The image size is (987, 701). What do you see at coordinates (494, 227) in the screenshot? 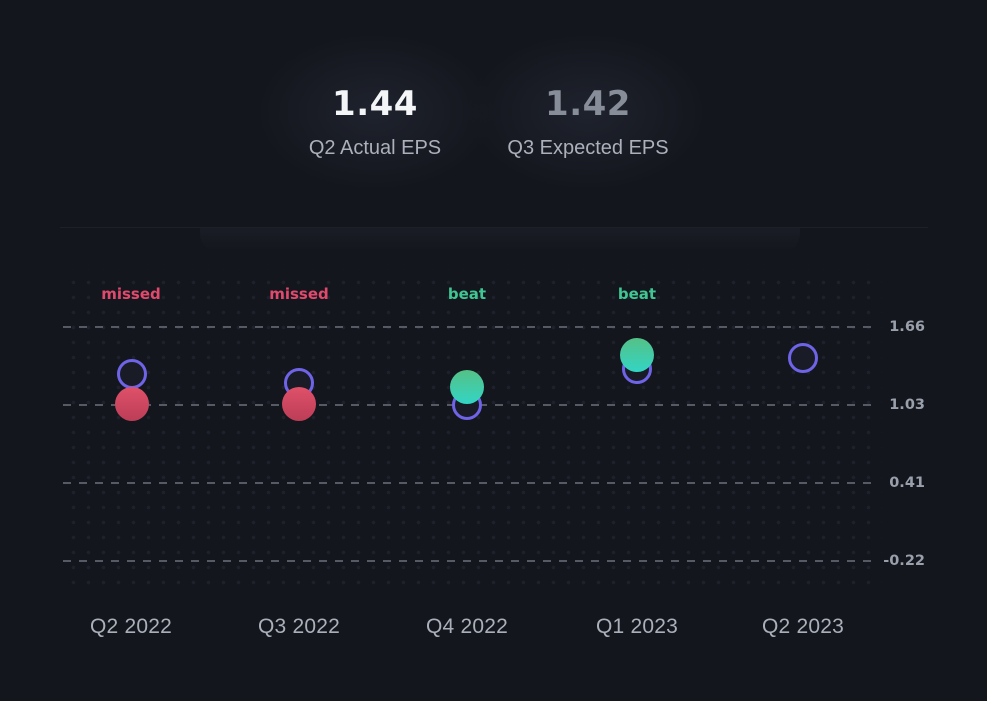
I see `divider-hairline` at bounding box center [494, 227].